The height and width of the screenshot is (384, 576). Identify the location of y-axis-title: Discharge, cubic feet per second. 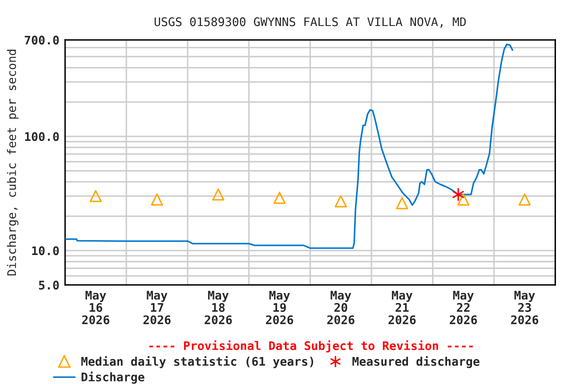
(12, 163).